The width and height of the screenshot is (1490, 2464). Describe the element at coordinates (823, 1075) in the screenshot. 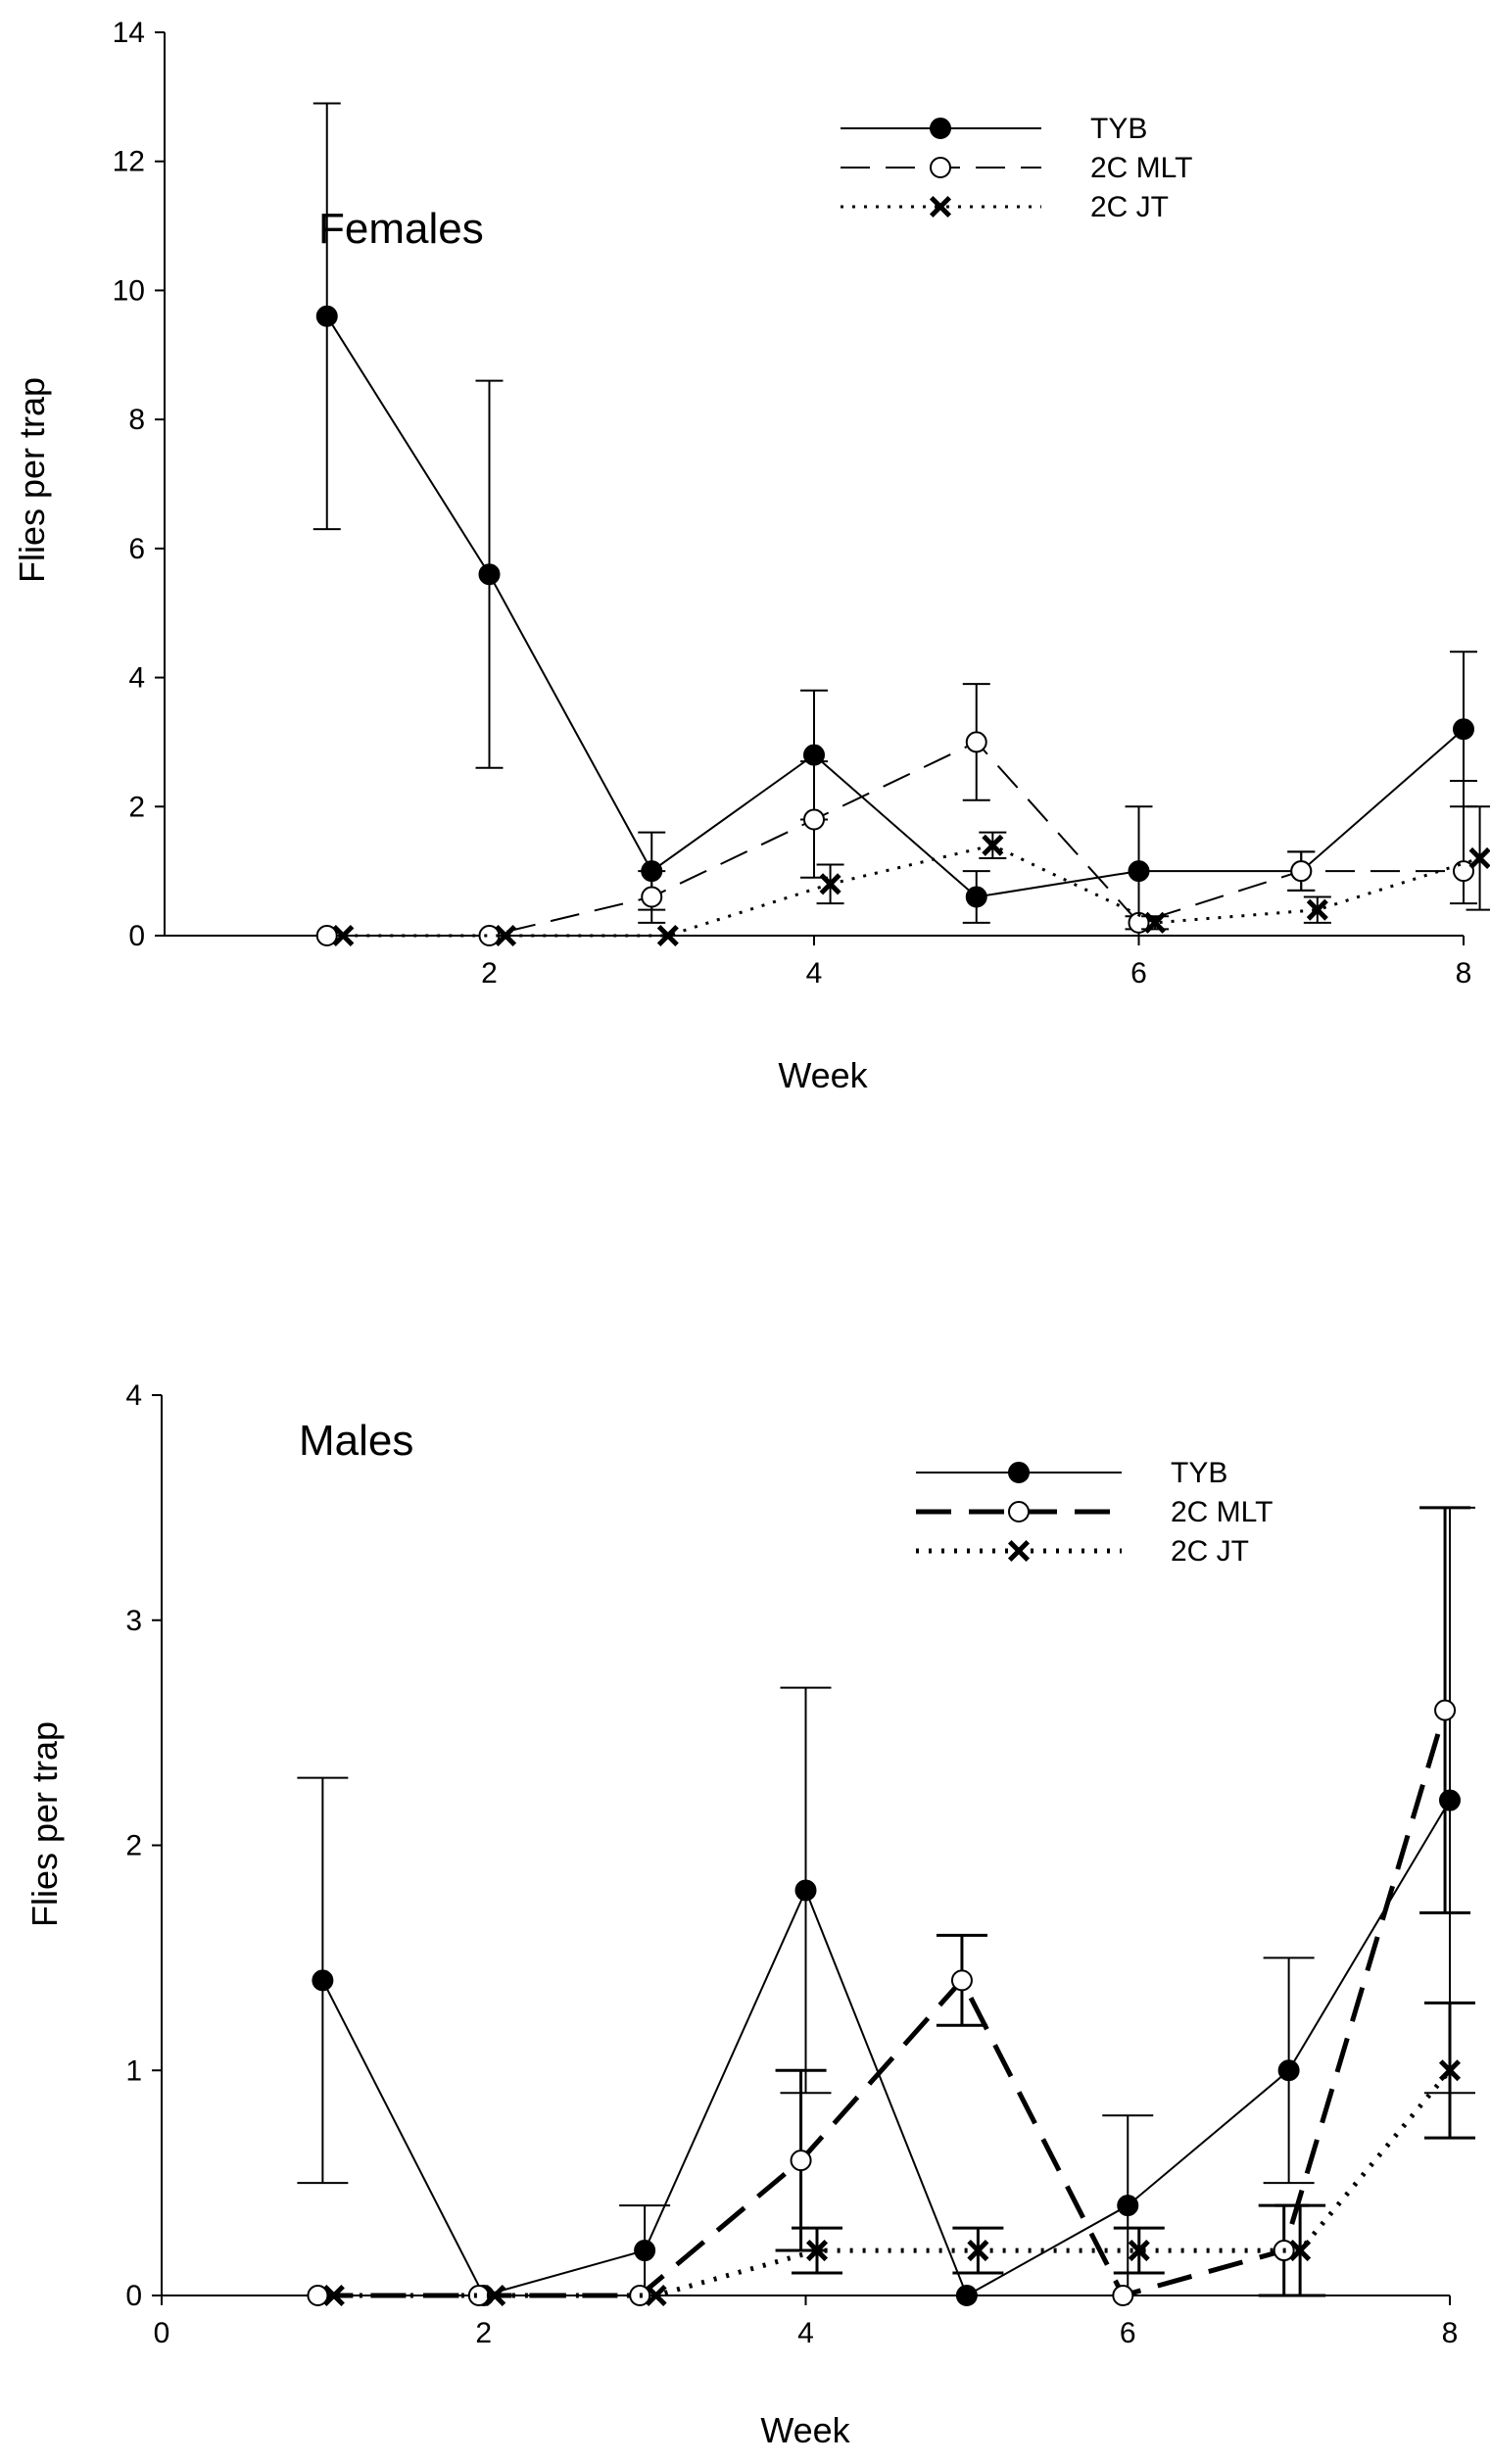

I see `x-axis-title-females: Week` at that location.